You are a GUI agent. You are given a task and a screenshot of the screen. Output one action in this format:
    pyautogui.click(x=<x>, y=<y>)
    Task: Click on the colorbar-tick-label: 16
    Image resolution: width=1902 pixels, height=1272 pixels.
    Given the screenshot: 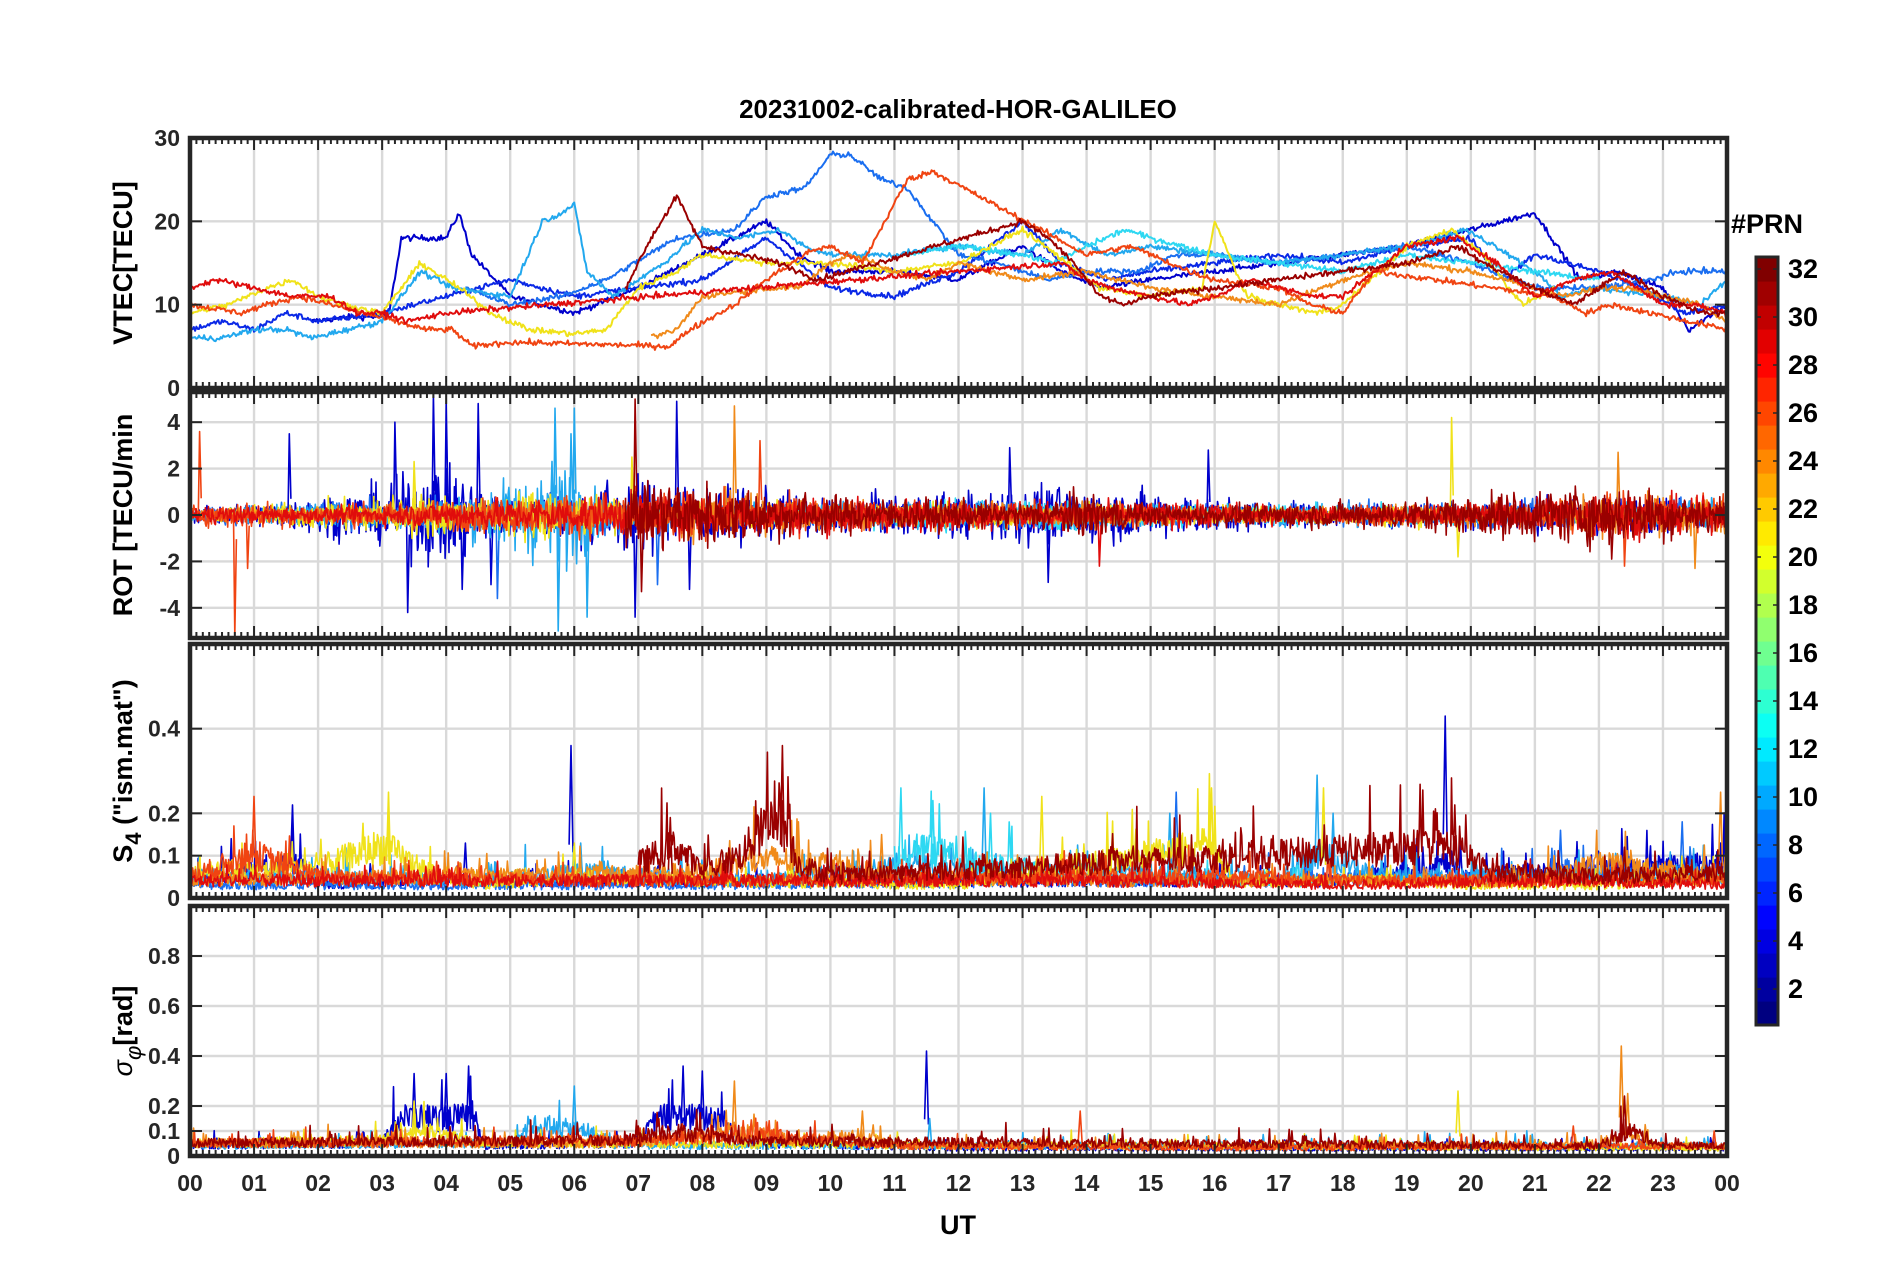 What is the action you would take?
    pyautogui.click(x=1803, y=653)
    